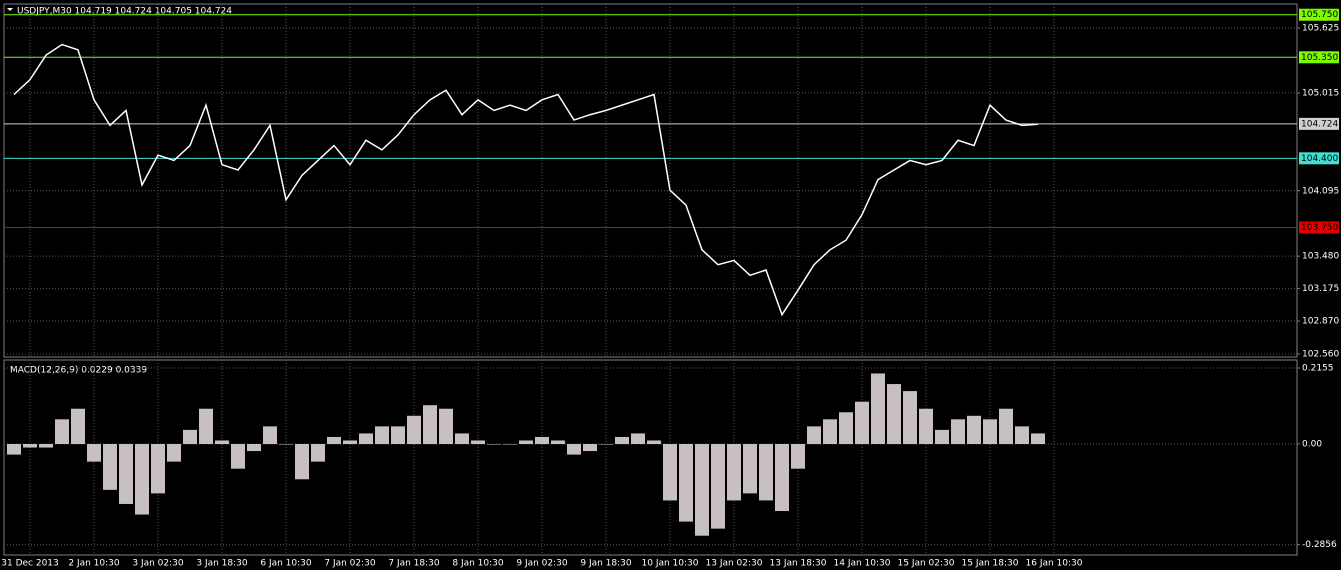 Image resolution: width=1341 pixels, height=570 pixels. Describe the element at coordinates (1320, 322) in the screenshot. I see `y-tick-label: 102.870` at that location.